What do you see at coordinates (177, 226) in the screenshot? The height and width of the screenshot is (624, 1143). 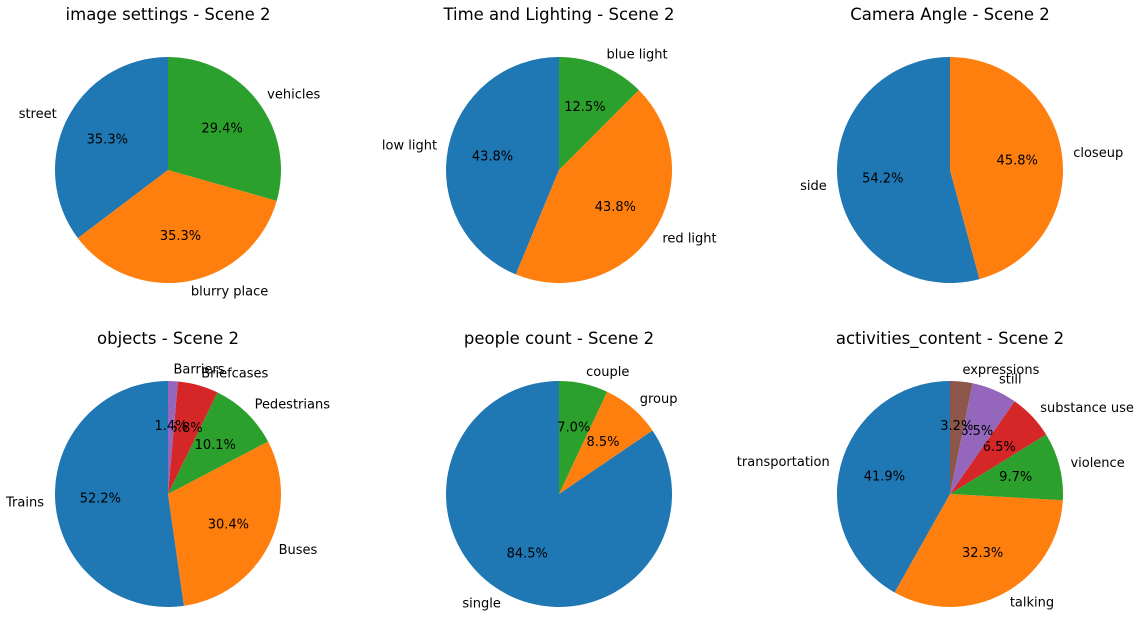 I see `pie-slice-blurry-place` at bounding box center [177, 226].